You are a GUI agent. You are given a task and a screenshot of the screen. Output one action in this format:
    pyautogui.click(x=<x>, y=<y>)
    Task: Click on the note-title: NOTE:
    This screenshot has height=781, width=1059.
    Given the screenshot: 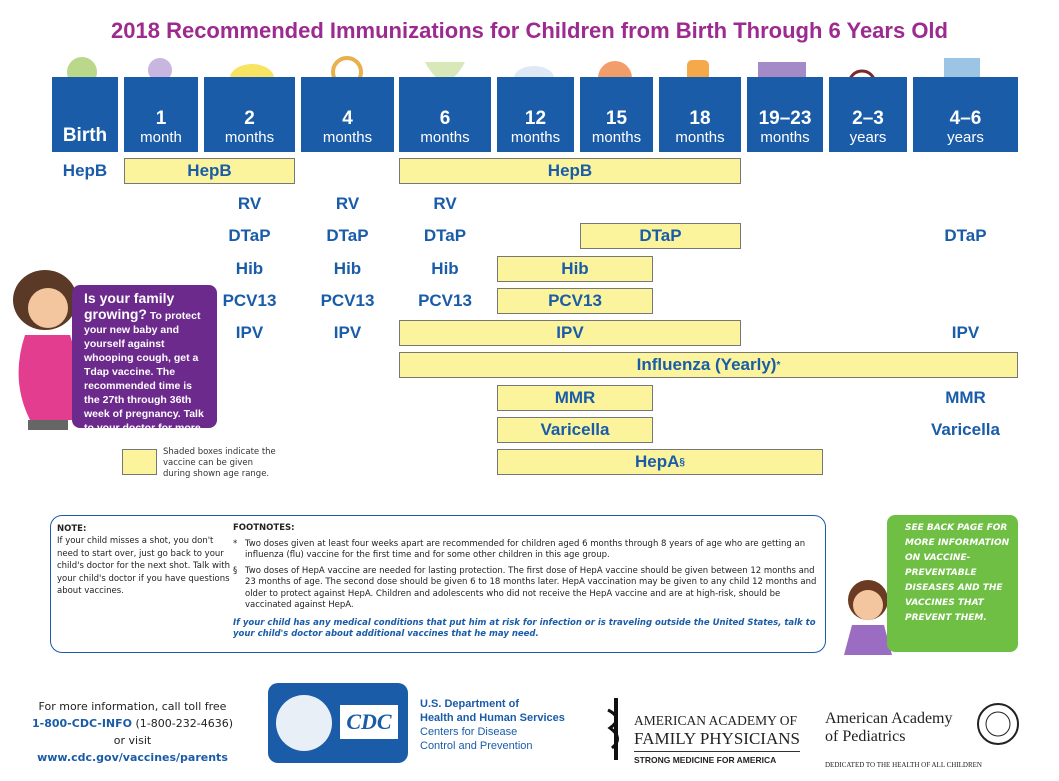 What is the action you would take?
    pyautogui.click(x=72, y=529)
    